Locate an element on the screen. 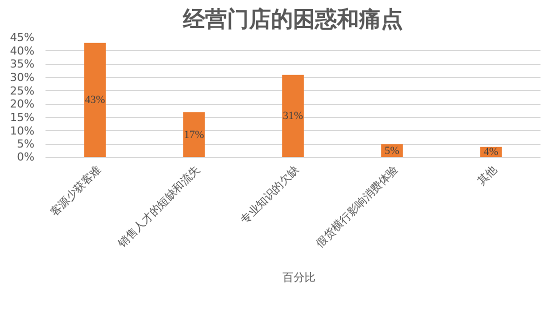  text: 17% is located at coordinates (194, 134).